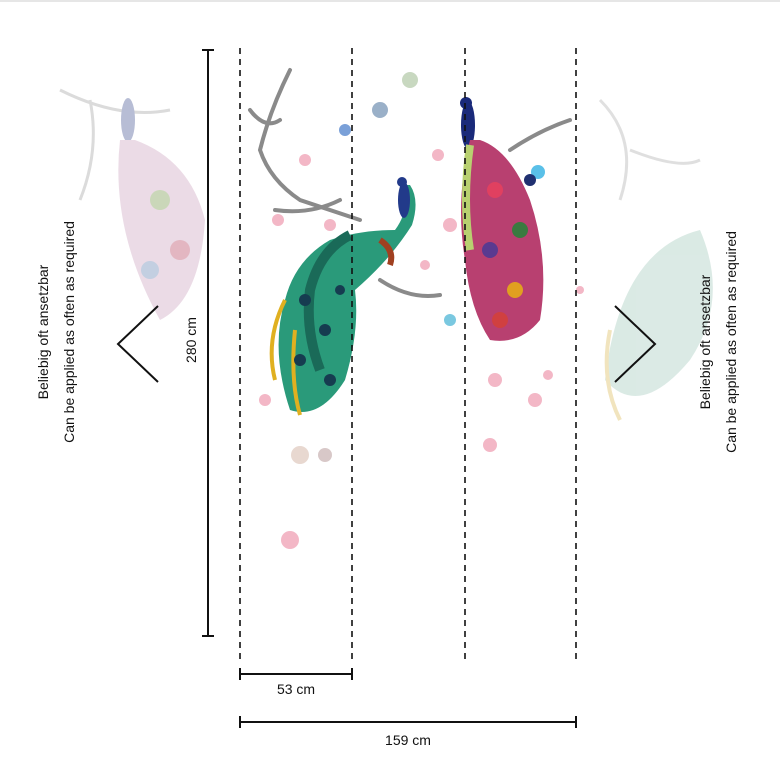  Describe the element at coordinates (502, 219) in the screenshot. I see `peacock-blue` at that location.